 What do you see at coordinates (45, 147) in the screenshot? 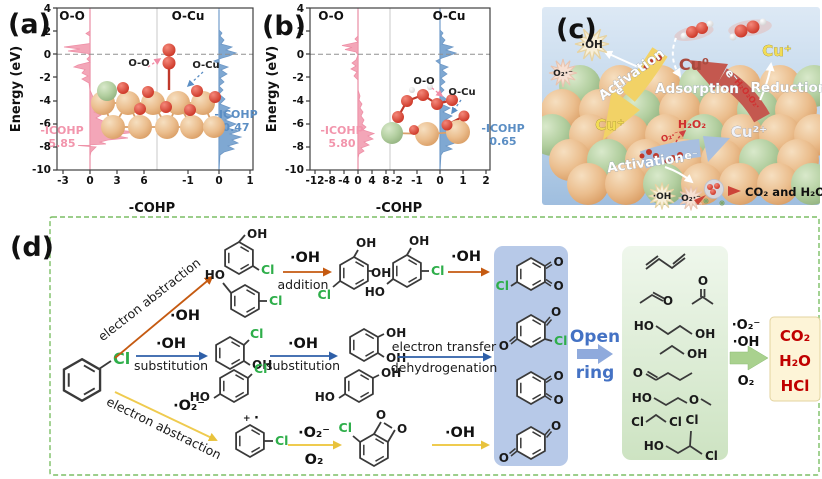
I see `y-tick-label: -8` at bounding box center [45, 147].